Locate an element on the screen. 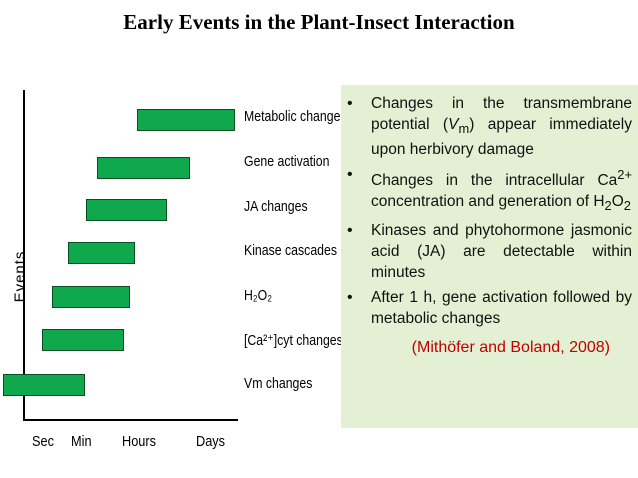  x-axis-line is located at coordinates (130, 420).